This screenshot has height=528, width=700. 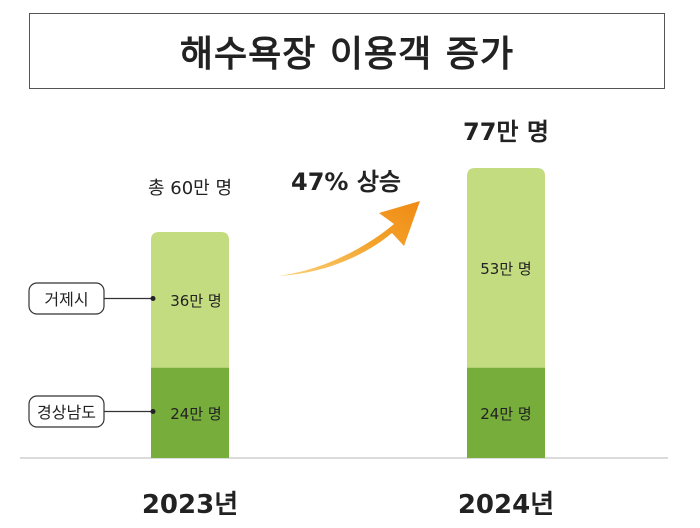 What do you see at coordinates (66, 299) in the screenshot?
I see `legend-label-geoje: 거제시` at bounding box center [66, 299].